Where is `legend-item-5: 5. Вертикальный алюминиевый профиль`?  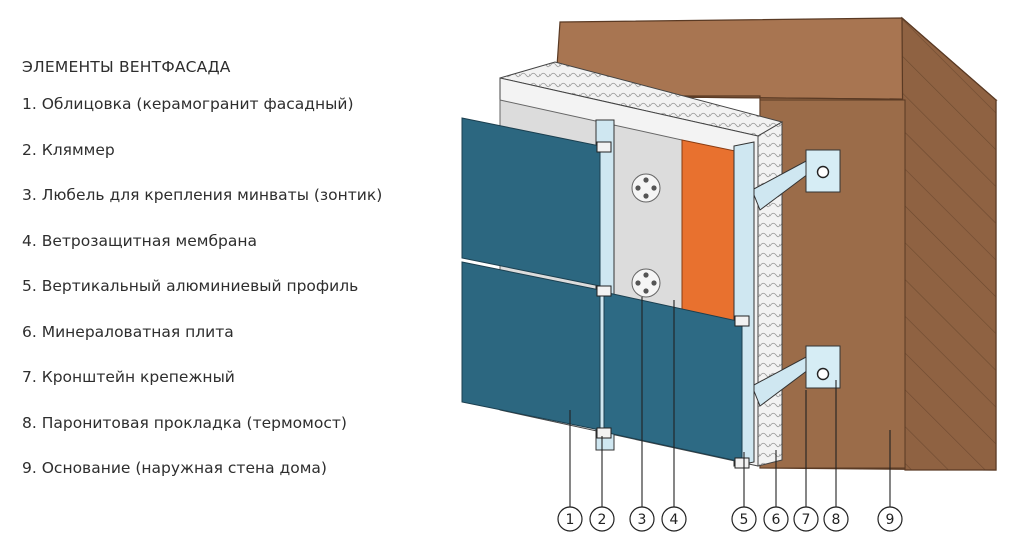
legend-item-5: 5. Вертикальный алюминиевый профиль is located at coordinates (190, 286).